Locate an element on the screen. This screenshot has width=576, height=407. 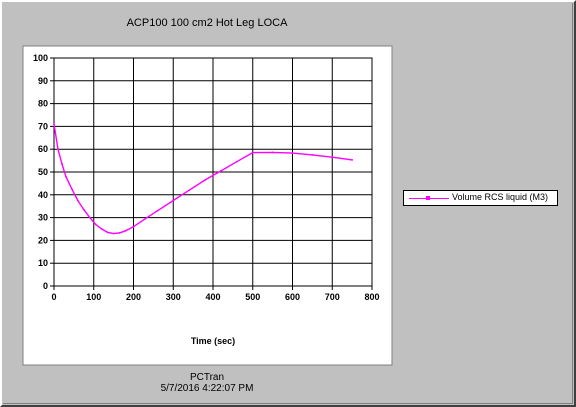
x-tick-label: 200 is located at coordinates (133, 297).